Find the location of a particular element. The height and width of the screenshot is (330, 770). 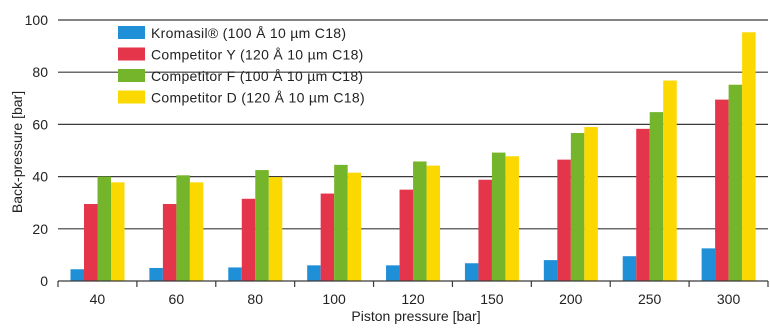

x-tick-labels: 40 60 80 100 120 150 200 250 300 is located at coordinates (415, 299).